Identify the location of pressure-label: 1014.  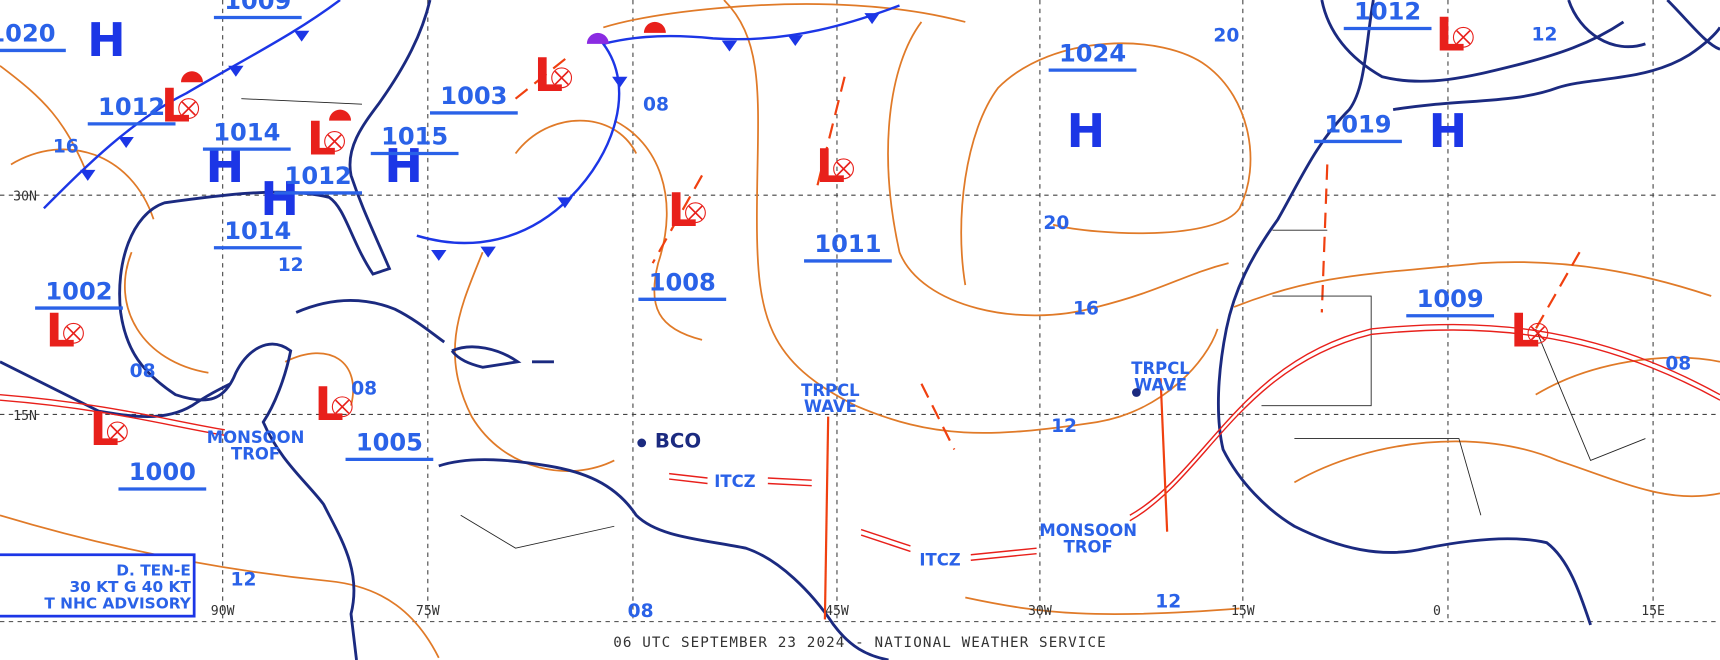
(257, 231).